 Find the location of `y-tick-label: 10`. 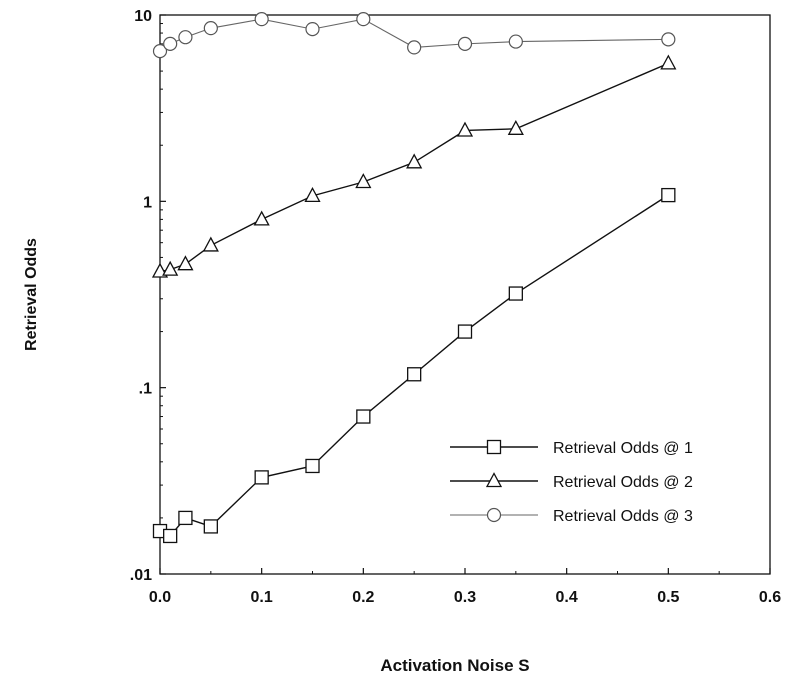

y-tick-label: 10 is located at coordinates (143, 16).